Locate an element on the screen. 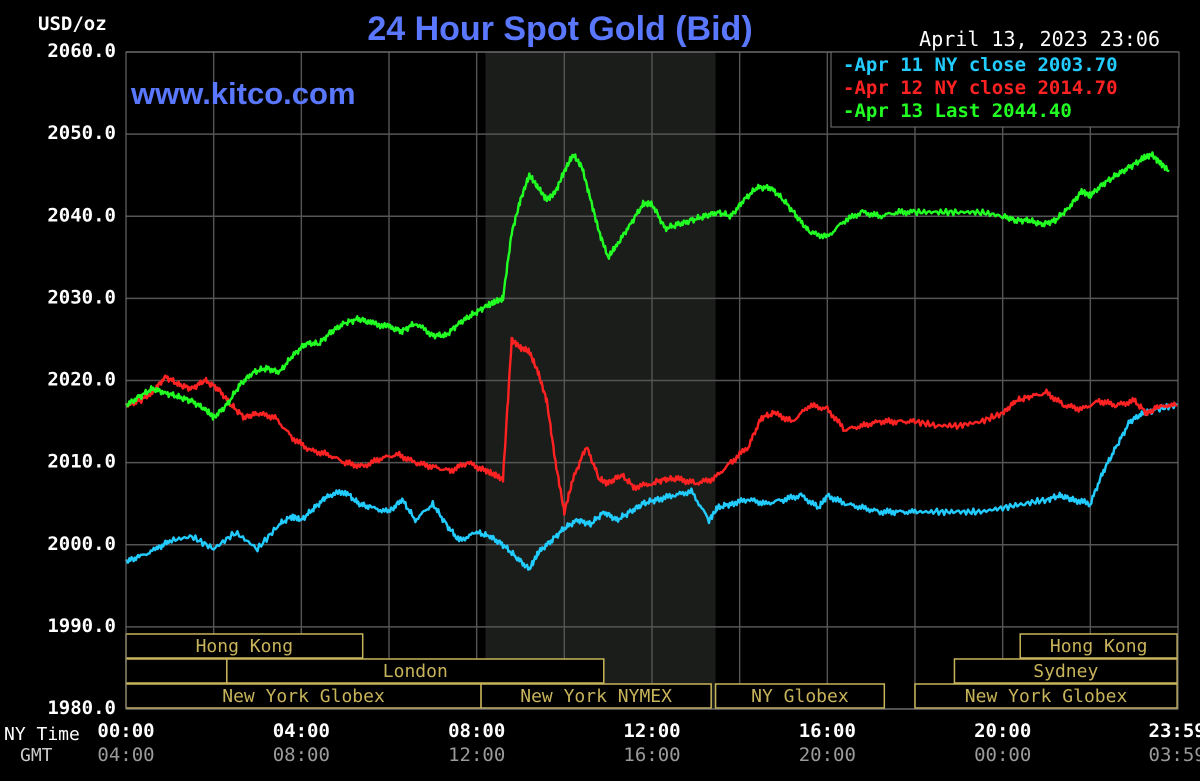  session-label: New York NYMEX is located at coordinates (596, 696).